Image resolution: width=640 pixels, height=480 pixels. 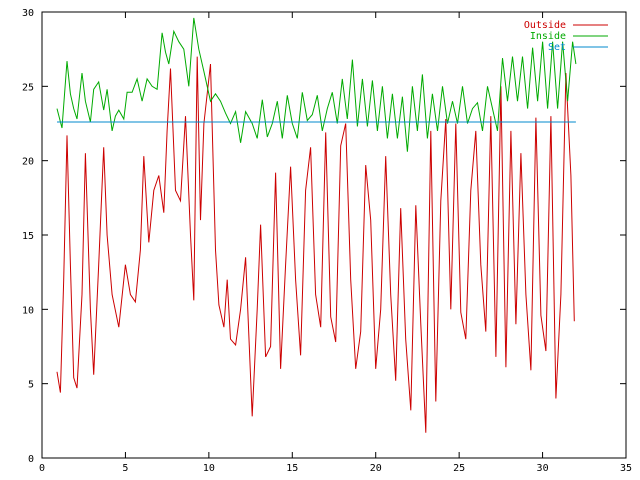 I want to click on y-tick-label: 25, so click(x=28, y=87).